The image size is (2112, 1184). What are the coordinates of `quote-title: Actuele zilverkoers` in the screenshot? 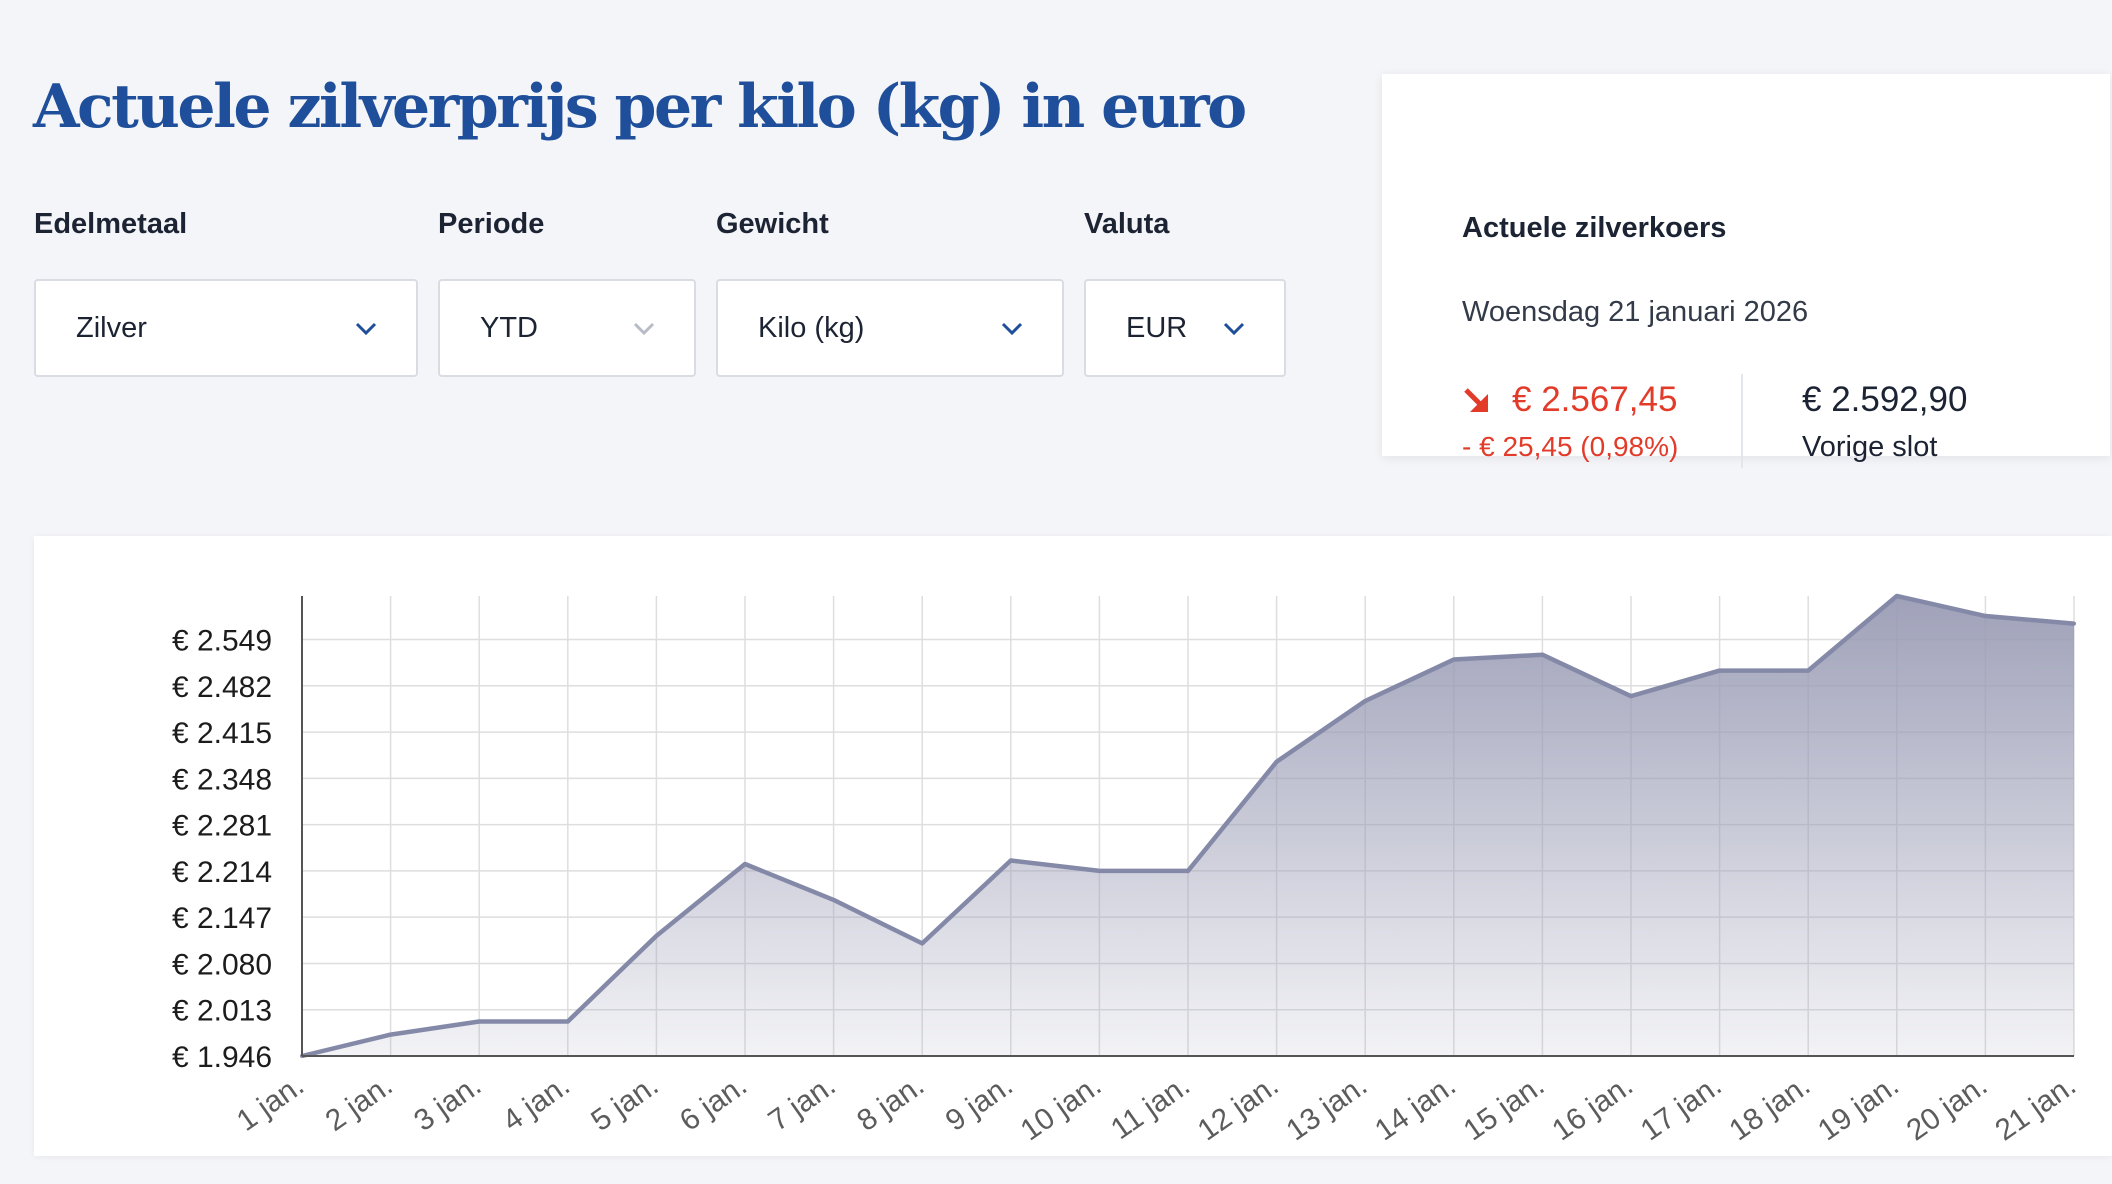 It's located at (1594, 228).